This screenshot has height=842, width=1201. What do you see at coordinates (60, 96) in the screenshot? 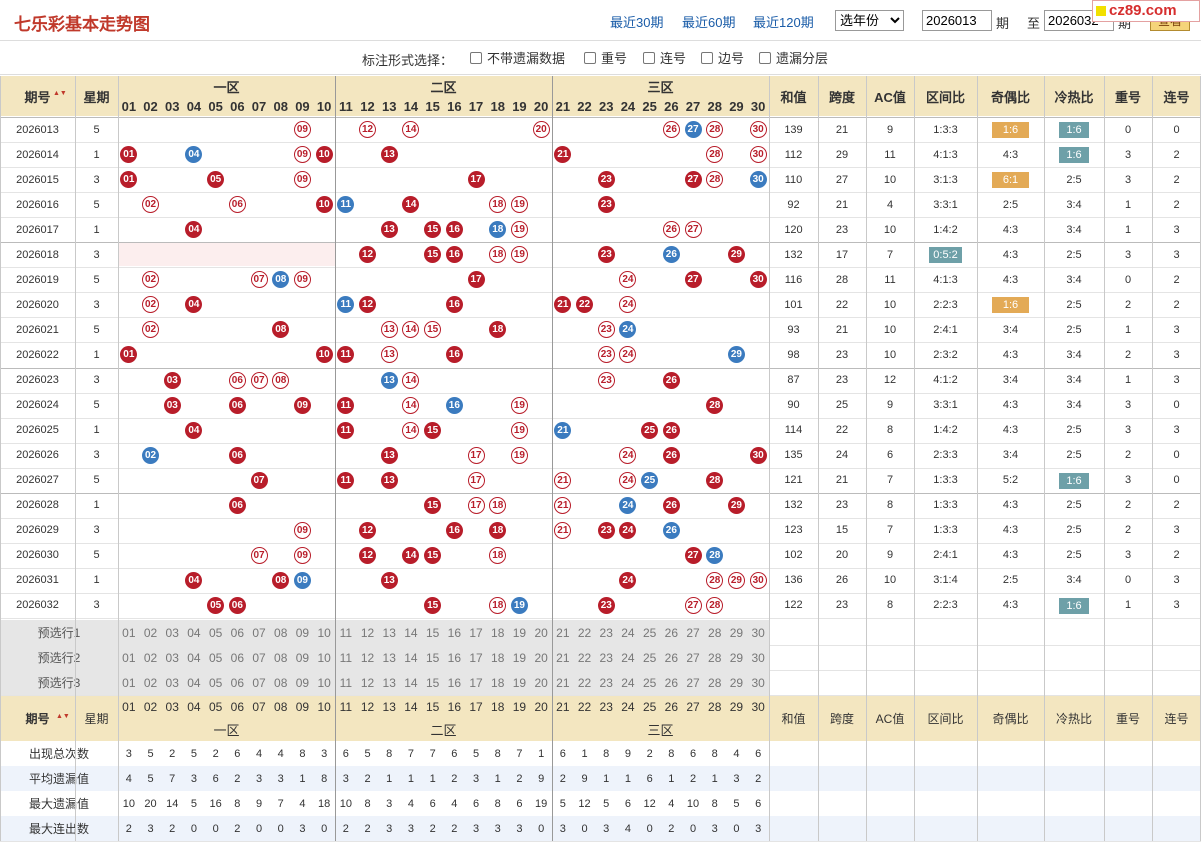
I see `sort-arrows-icon: ▲▼` at bounding box center [60, 96].